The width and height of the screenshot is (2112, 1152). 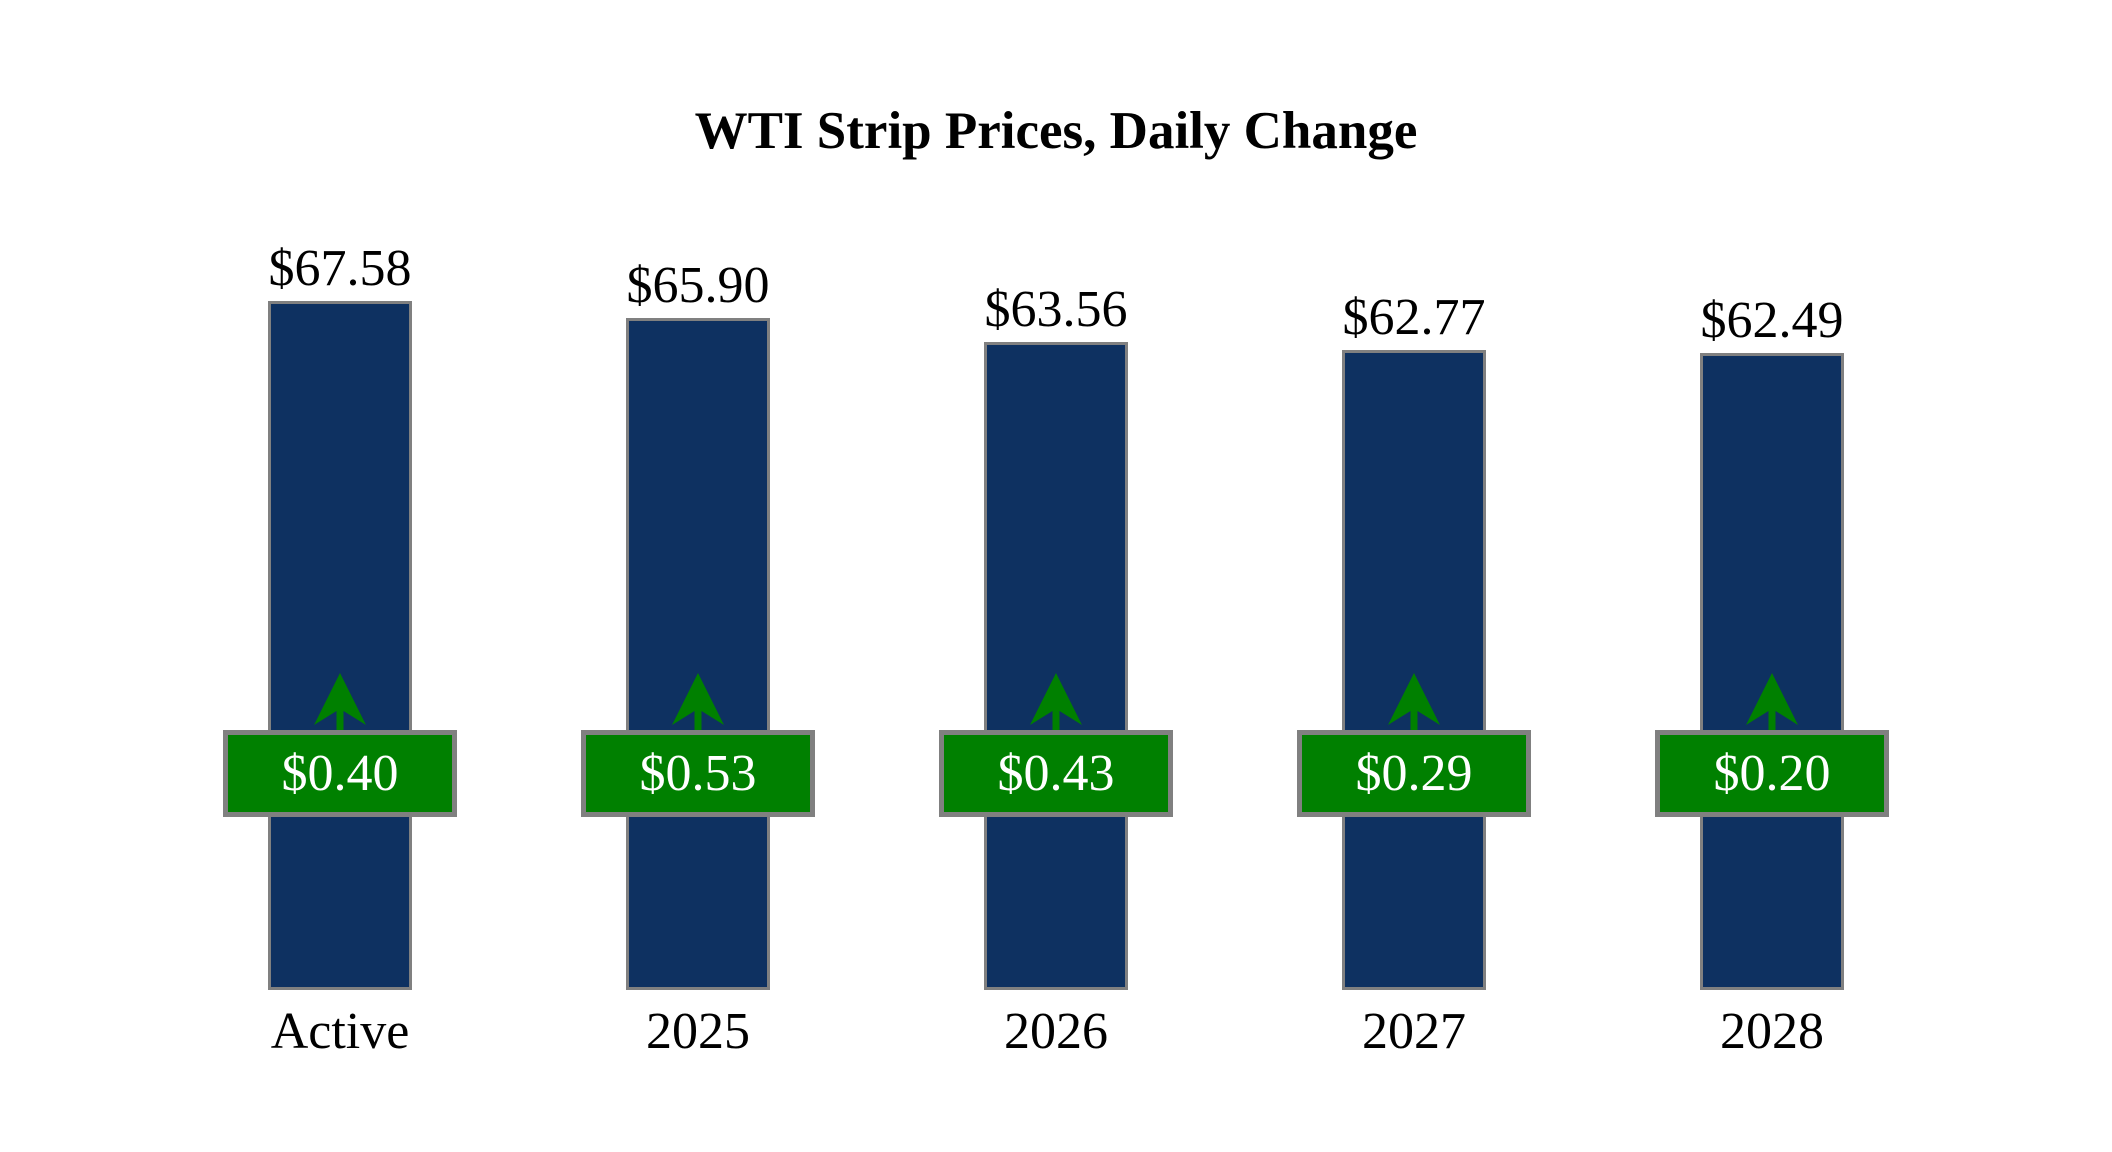 What do you see at coordinates (1772, 320) in the screenshot?
I see `price-label: $62.49` at bounding box center [1772, 320].